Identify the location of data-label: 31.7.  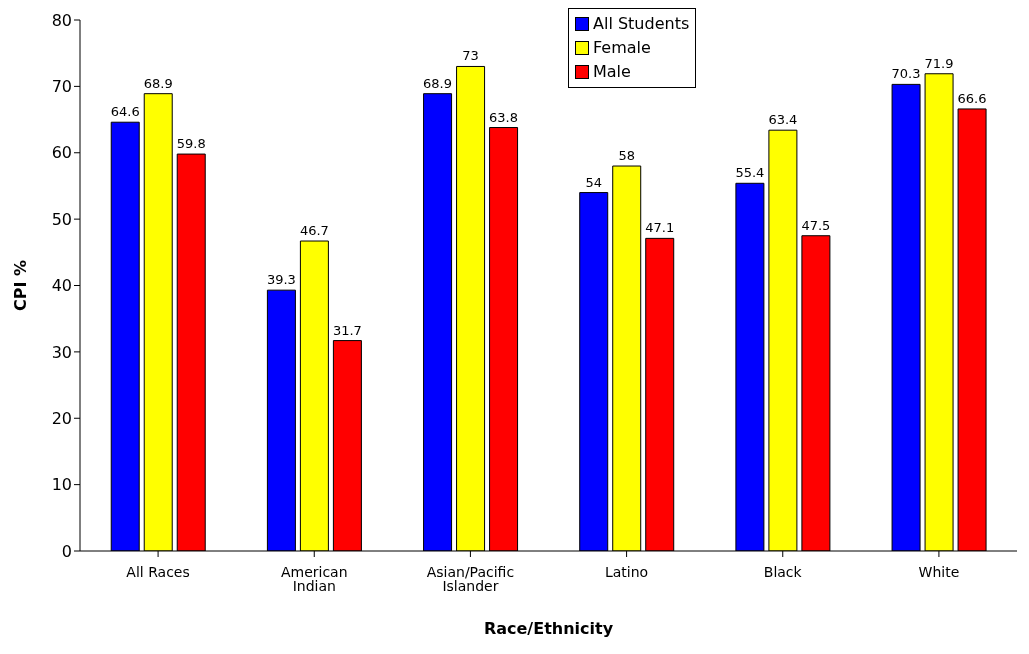
(347, 330).